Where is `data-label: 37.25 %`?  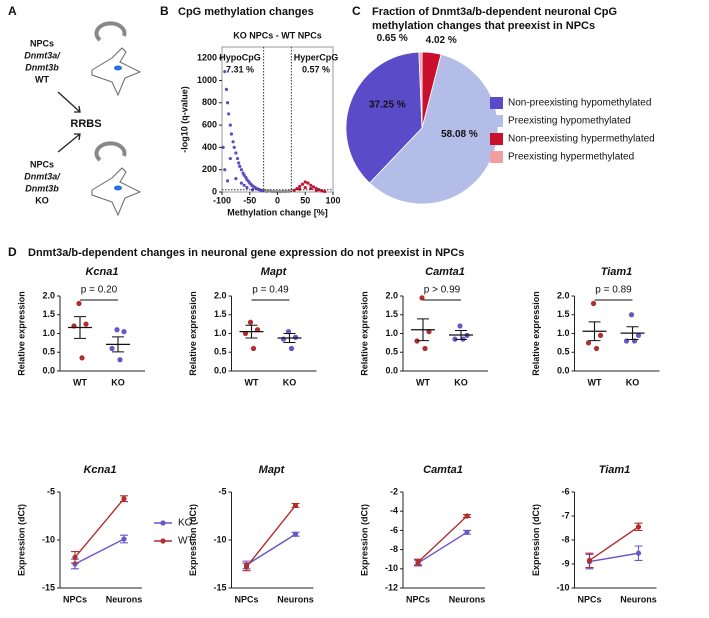
data-label: 37.25 % is located at coordinates (387, 104).